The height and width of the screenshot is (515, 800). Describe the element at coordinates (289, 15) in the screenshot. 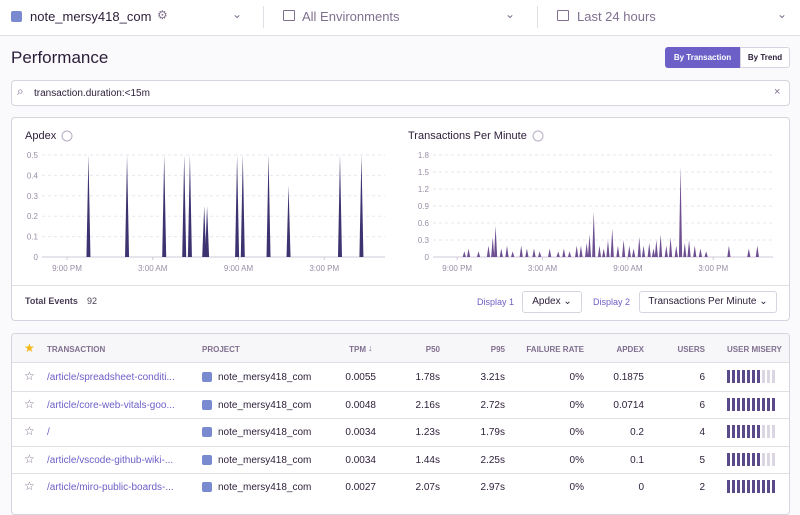

I see `env-icon` at that location.